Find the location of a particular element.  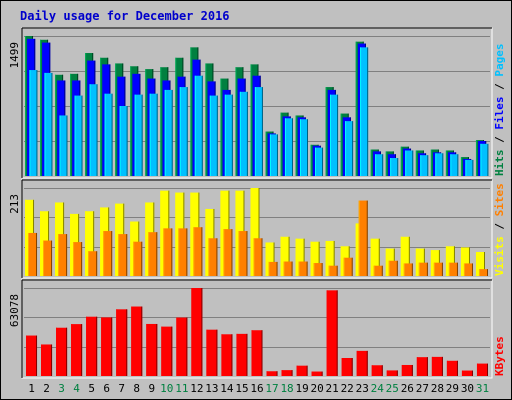

x-tick-label: 18 is located at coordinates (286, 388).